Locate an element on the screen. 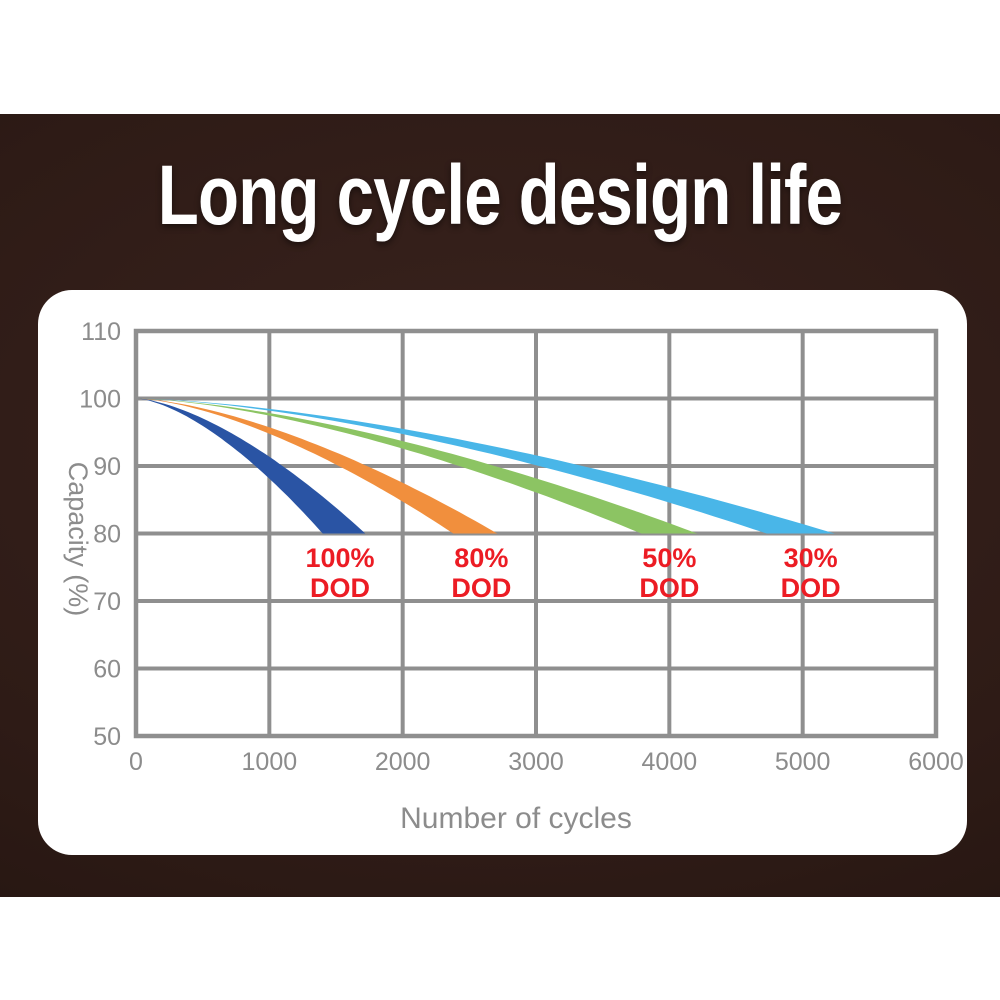 This screenshot has height=1000, width=1000. band-30-dod is located at coordinates (485, 466).